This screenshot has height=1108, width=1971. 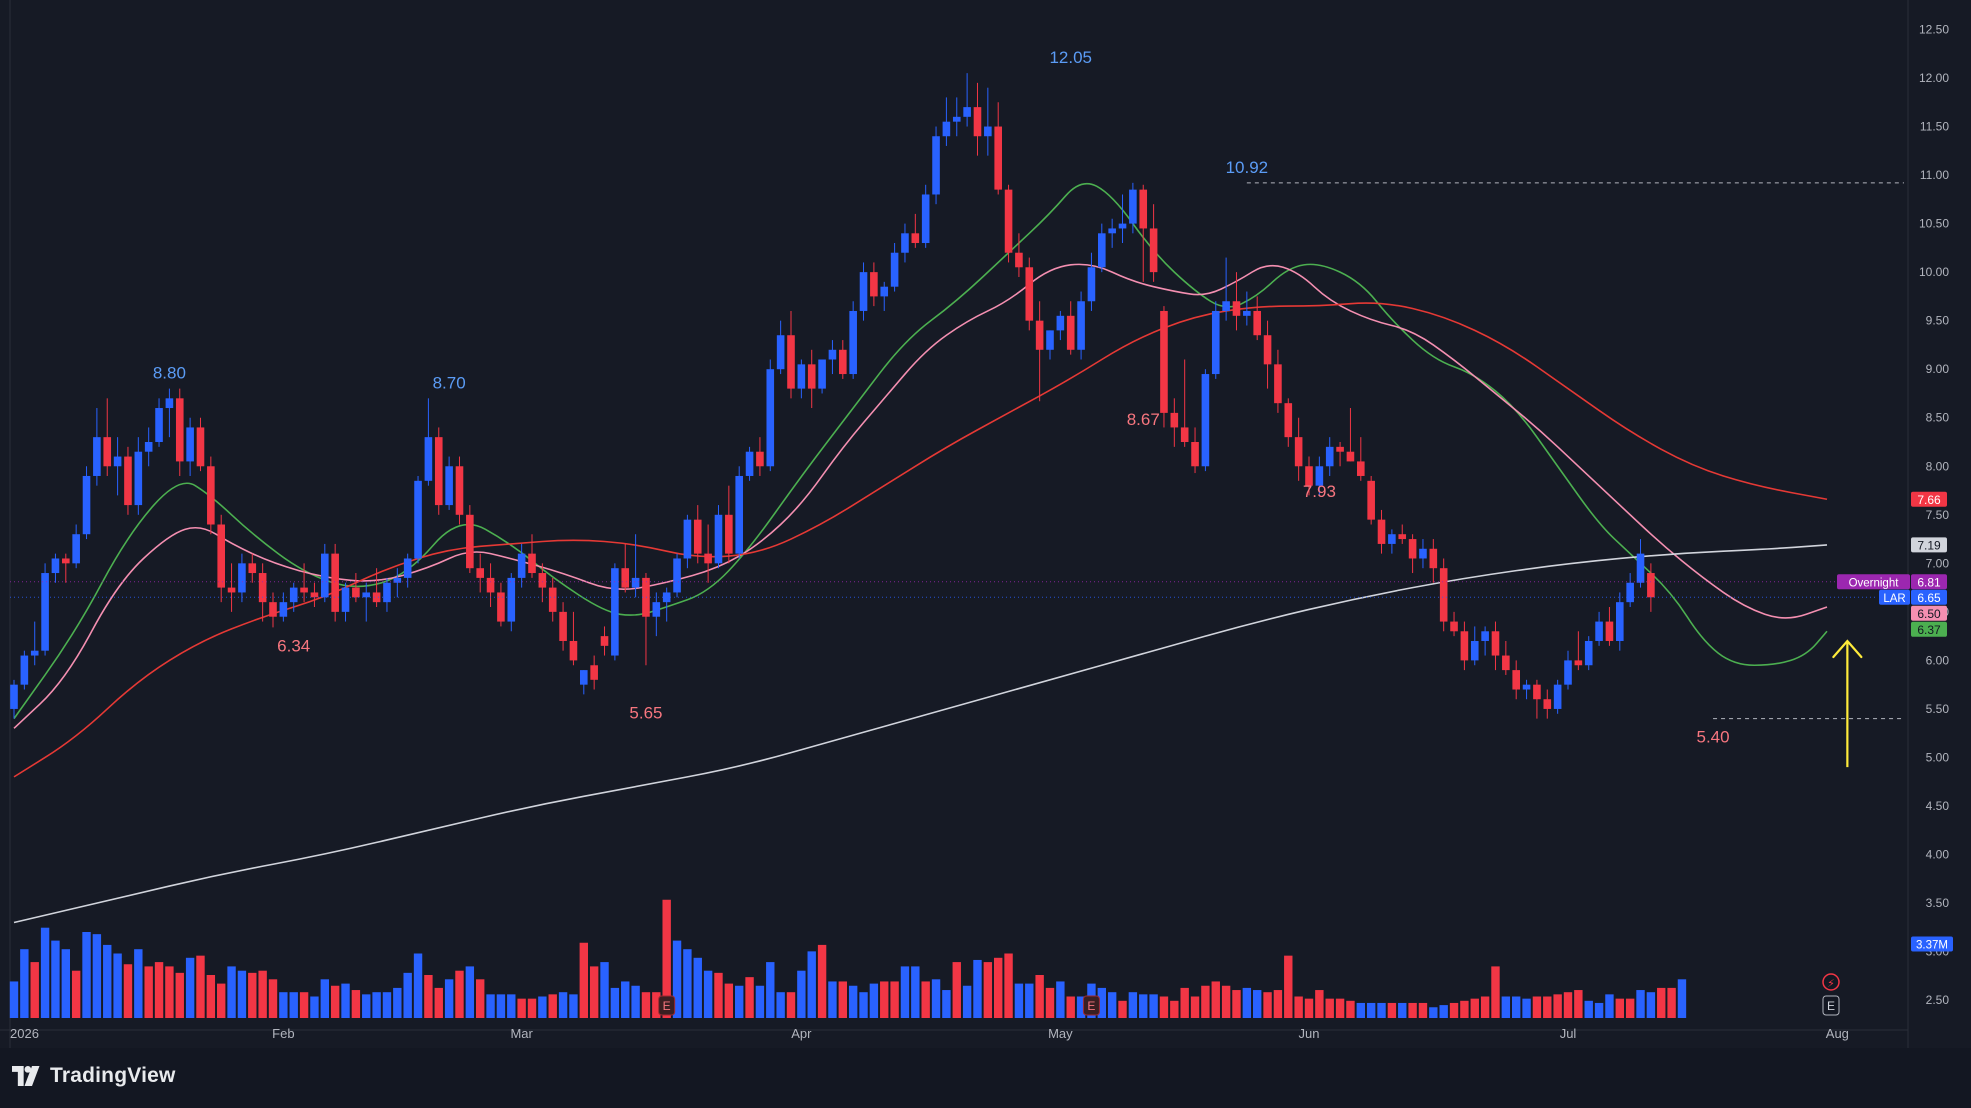 What do you see at coordinates (1938, 1000) in the screenshot?
I see `price-axis-tick: 2.50` at bounding box center [1938, 1000].